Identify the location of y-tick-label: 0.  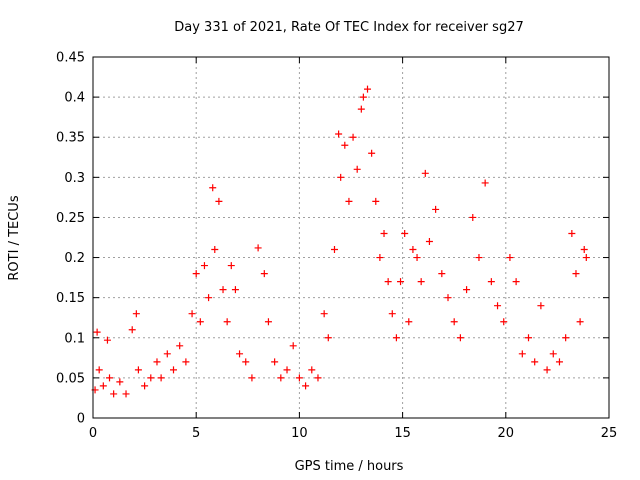
(81, 419).